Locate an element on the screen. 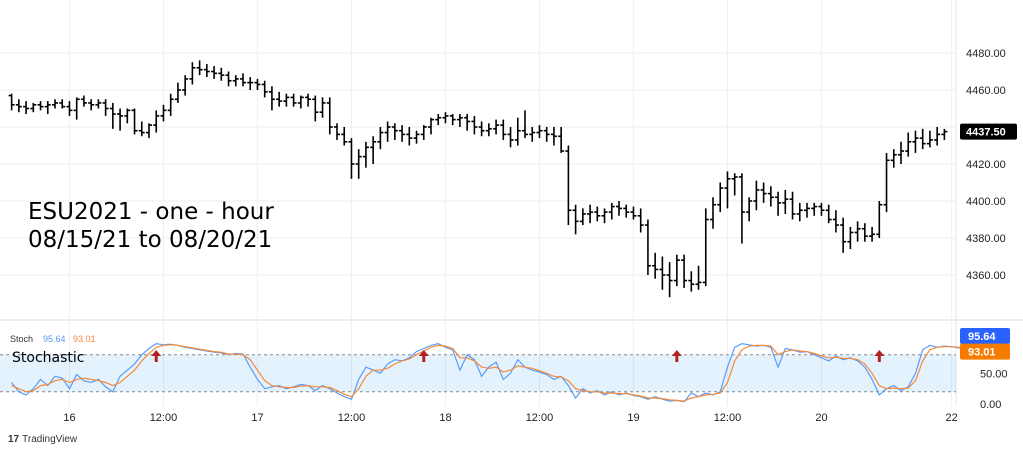  time-tick-label: 22 is located at coordinates (951, 418).